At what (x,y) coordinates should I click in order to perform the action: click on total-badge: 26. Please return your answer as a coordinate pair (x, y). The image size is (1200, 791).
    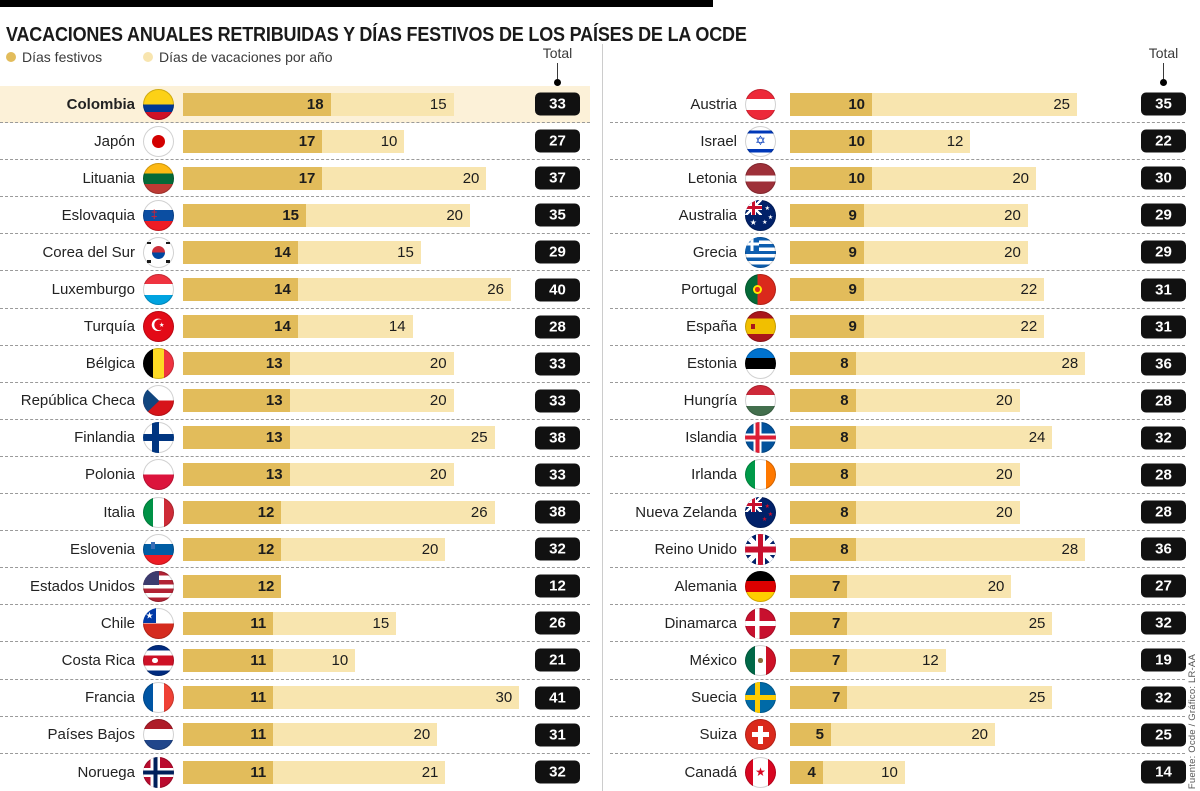
    Looking at the image, I should click on (557, 623).